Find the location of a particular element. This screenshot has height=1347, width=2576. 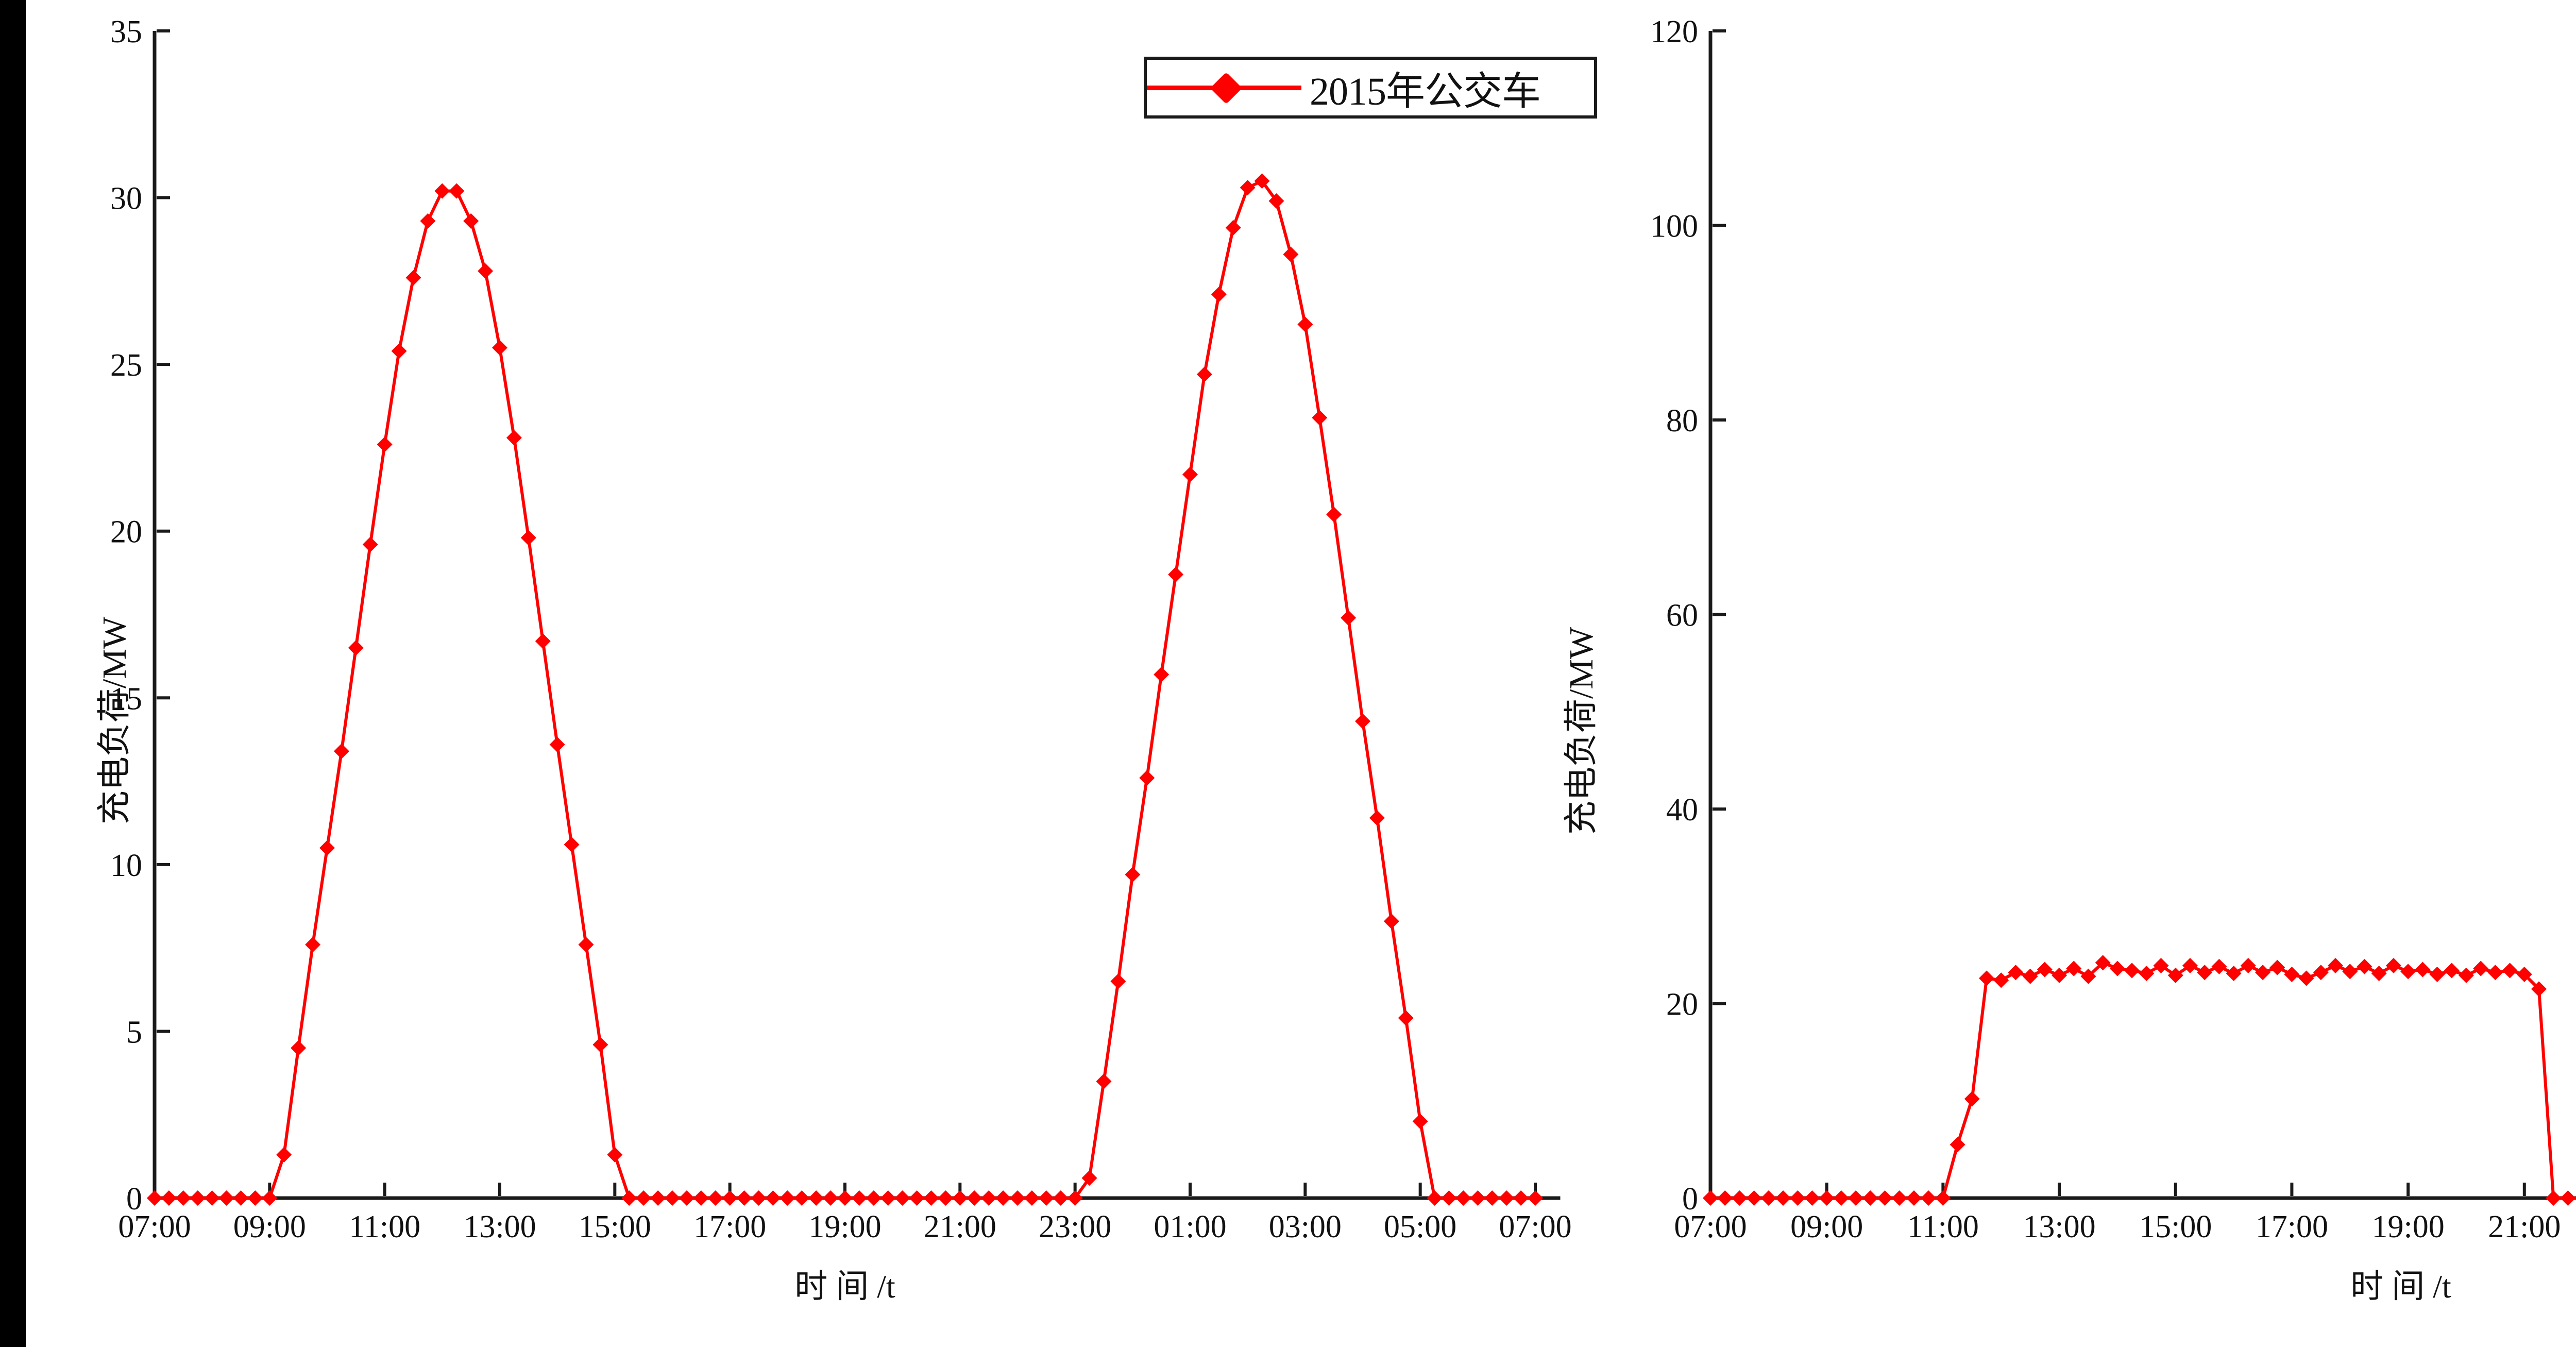

y-tick-label: 100 is located at coordinates (1674, 226).